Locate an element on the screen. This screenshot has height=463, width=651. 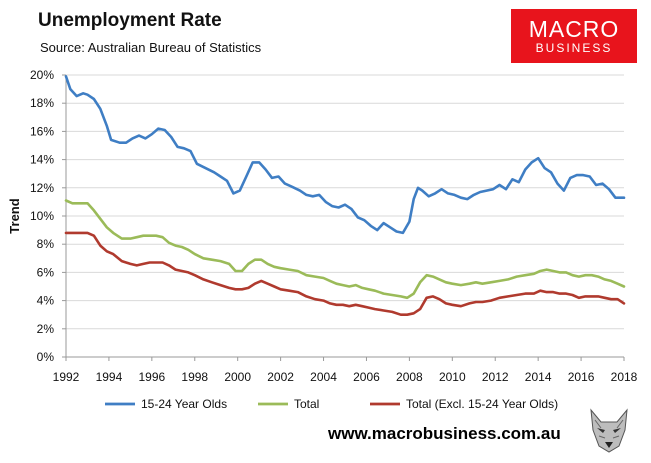
x-tick-label-2016: 2016 is located at coordinates (581, 377).